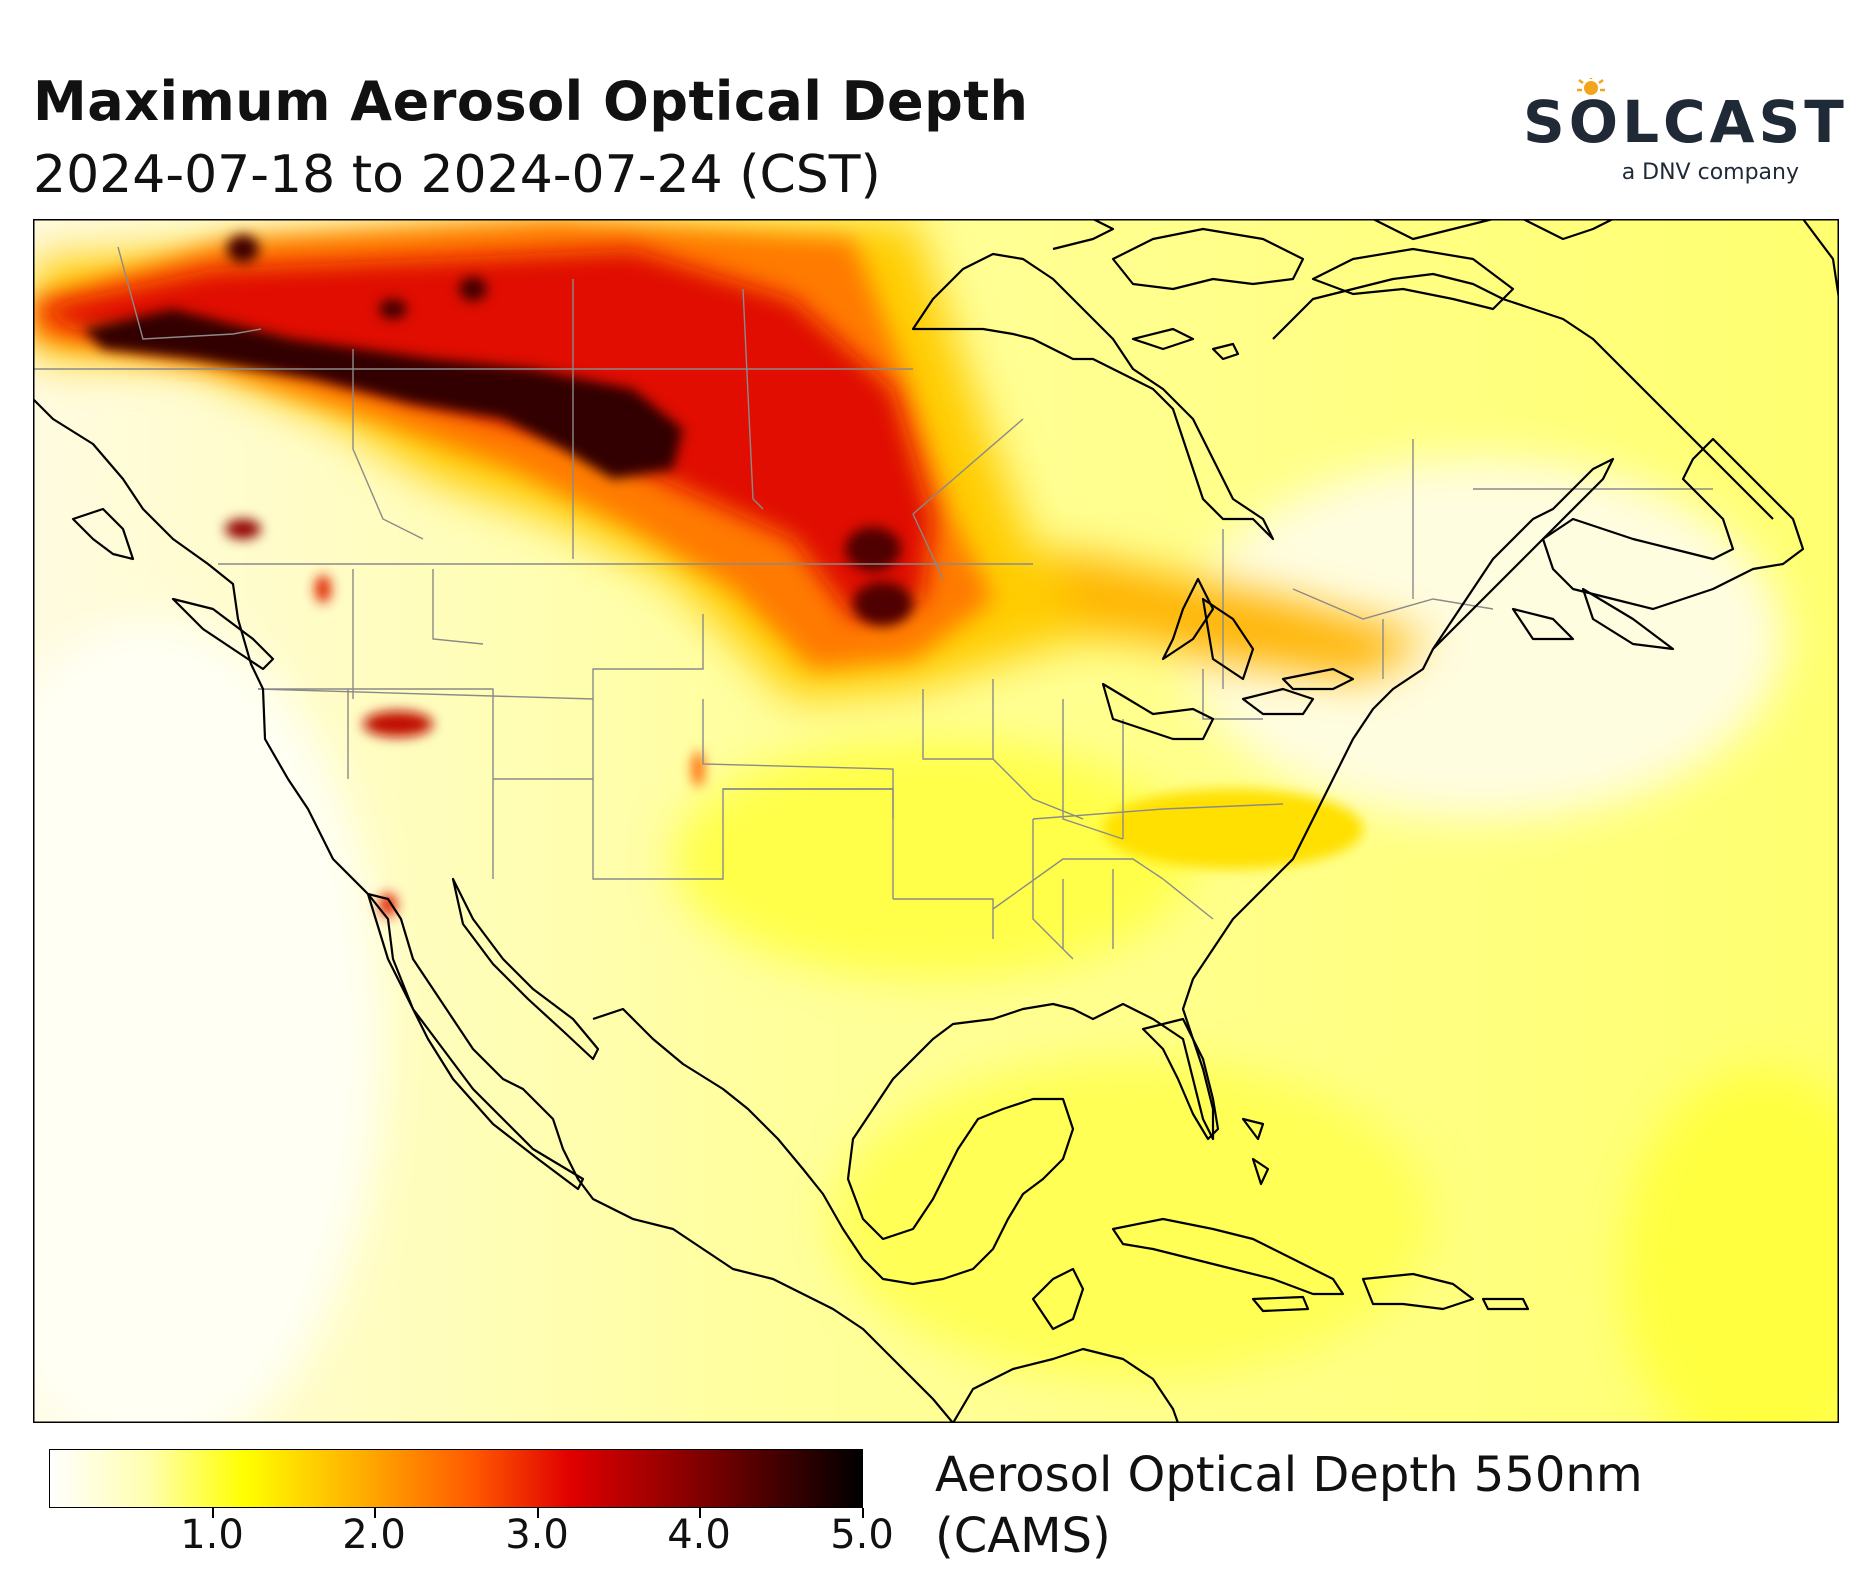 The image size is (1870, 1571). Describe the element at coordinates (862, 1535) in the screenshot. I see `colorbar-tick-label: 5.0` at that location.